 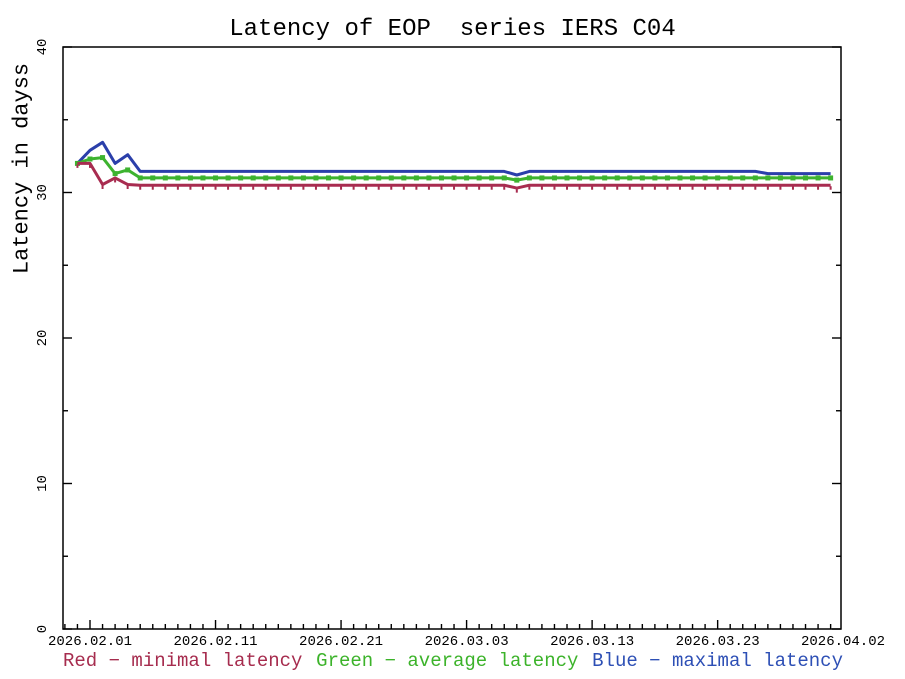 What do you see at coordinates (216, 642) in the screenshot?
I see `x-tick-label: 2026.02.11` at bounding box center [216, 642].